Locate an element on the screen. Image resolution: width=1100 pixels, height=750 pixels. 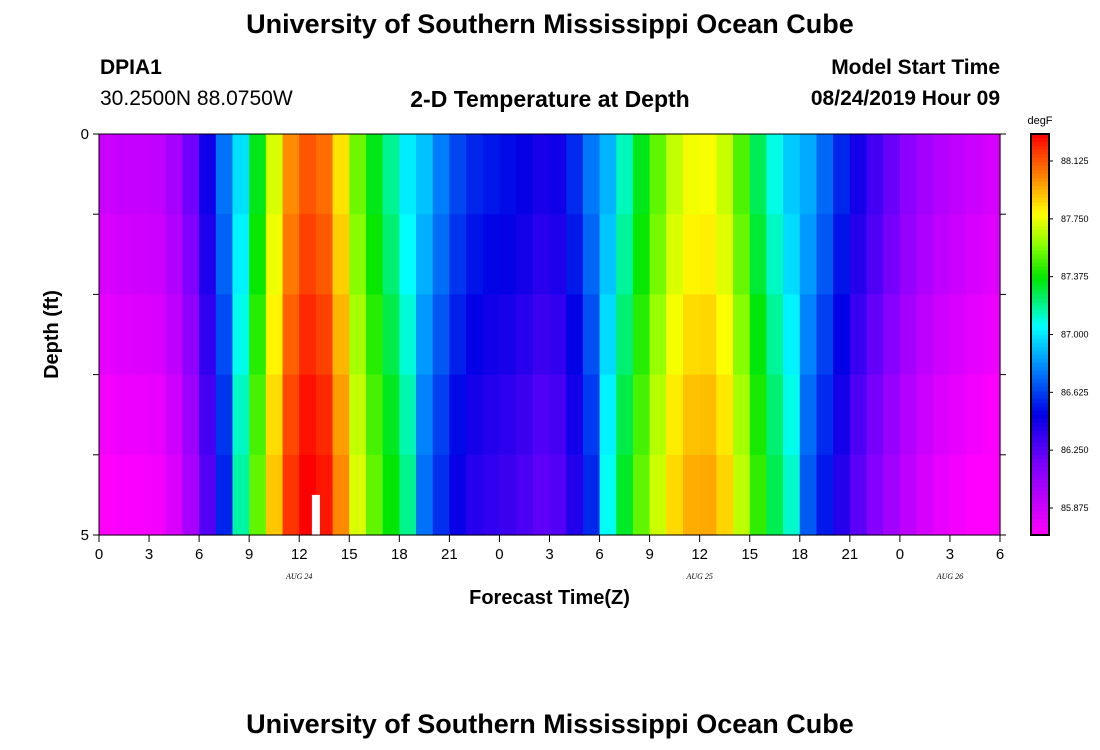
y-tick-label: 0 is located at coordinates (85, 134).